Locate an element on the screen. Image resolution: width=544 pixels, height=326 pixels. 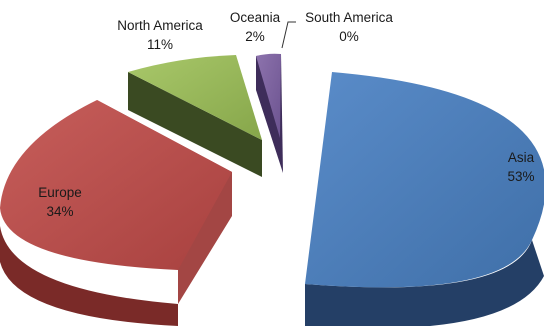
slice-europe-side is located at coordinates (89, 276).